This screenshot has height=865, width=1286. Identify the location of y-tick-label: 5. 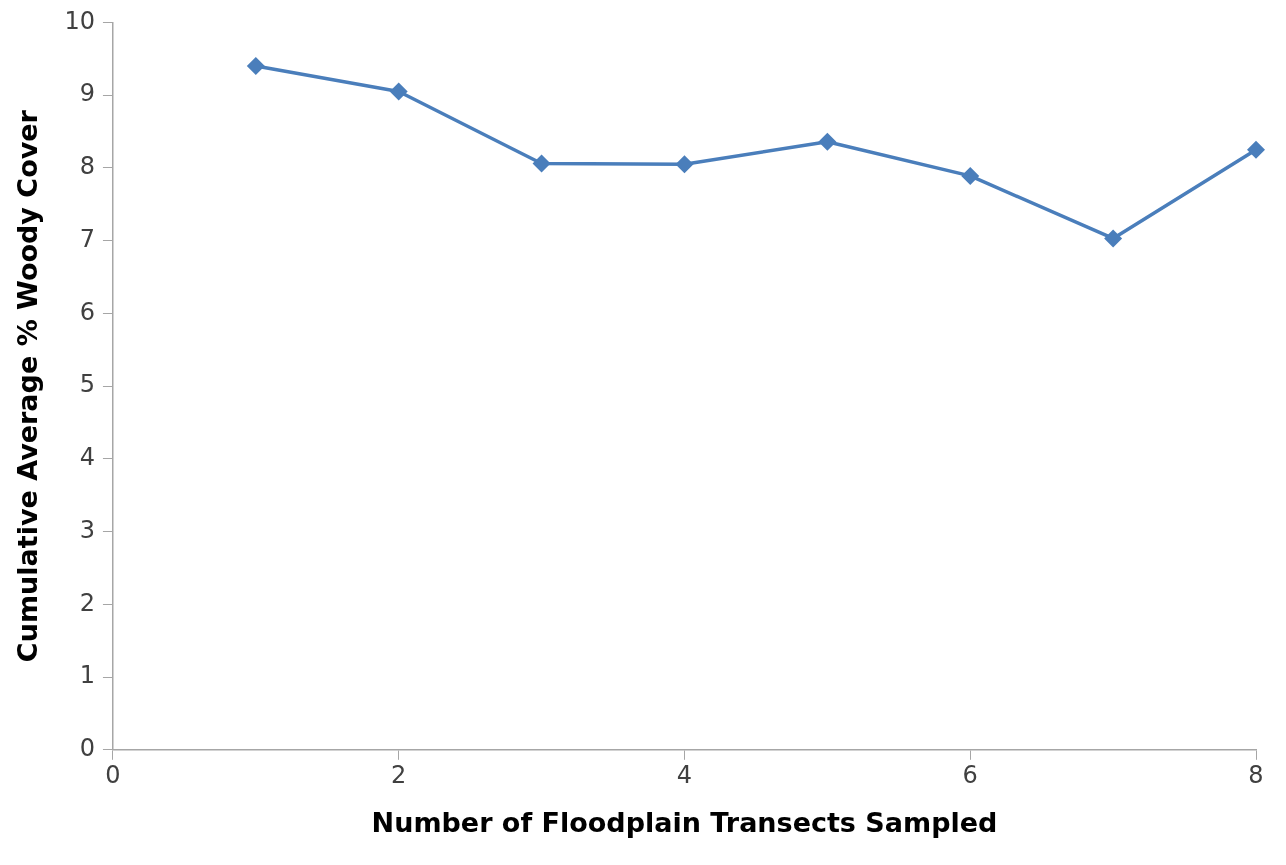
(87, 384).